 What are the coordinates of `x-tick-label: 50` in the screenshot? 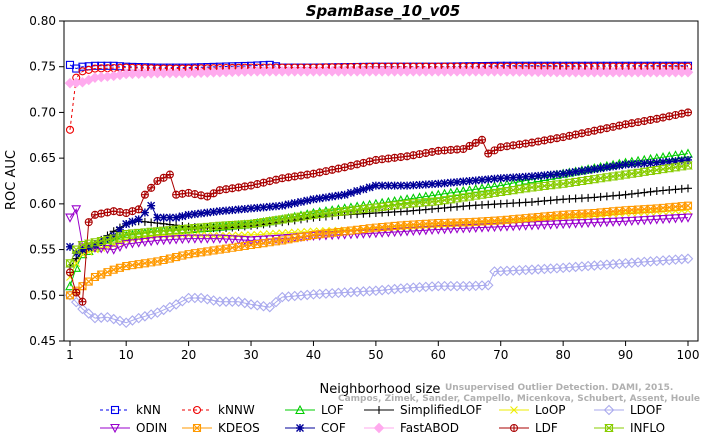 It's located at (375, 355).